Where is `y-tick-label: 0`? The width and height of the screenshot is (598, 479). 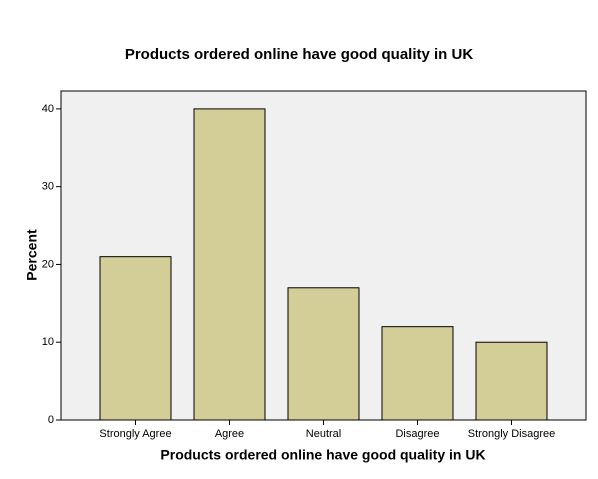
y-tick-label: 0 is located at coordinates (51, 420).